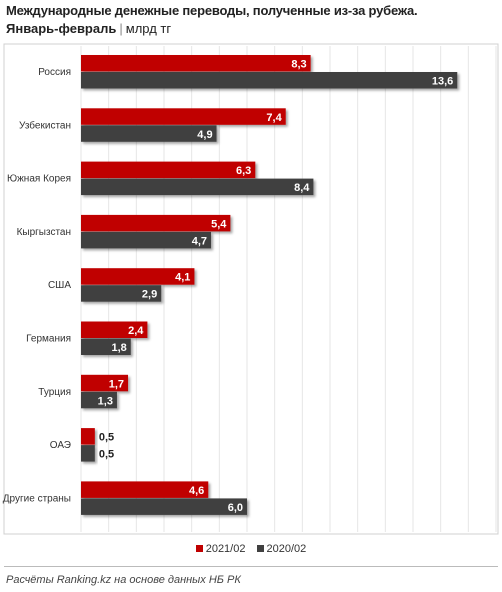  Describe the element at coordinates (251, 566) in the screenshot. I see `footer-divider` at that location.